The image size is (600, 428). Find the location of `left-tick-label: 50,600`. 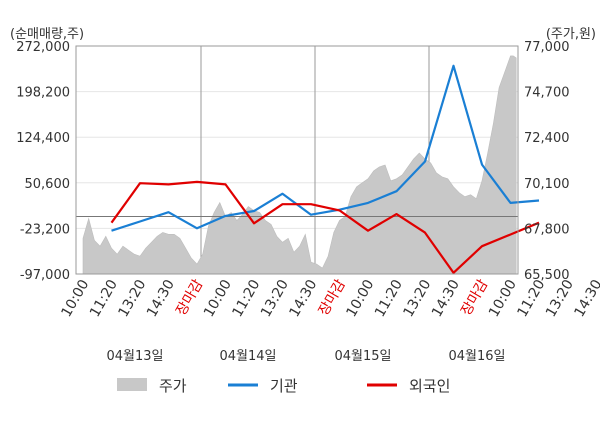

left-tick-label: 50,600 is located at coordinates (48, 184).